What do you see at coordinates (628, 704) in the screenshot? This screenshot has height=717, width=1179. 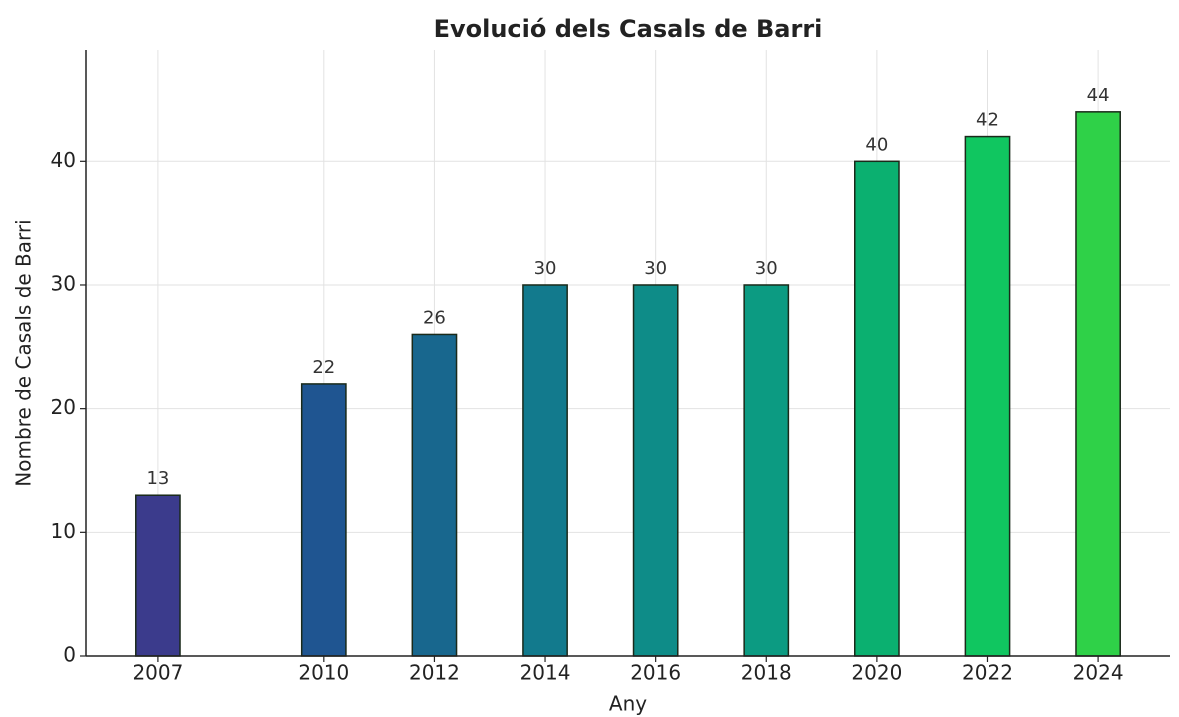 I see `x-axis-label: Any` at bounding box center [628, 704].